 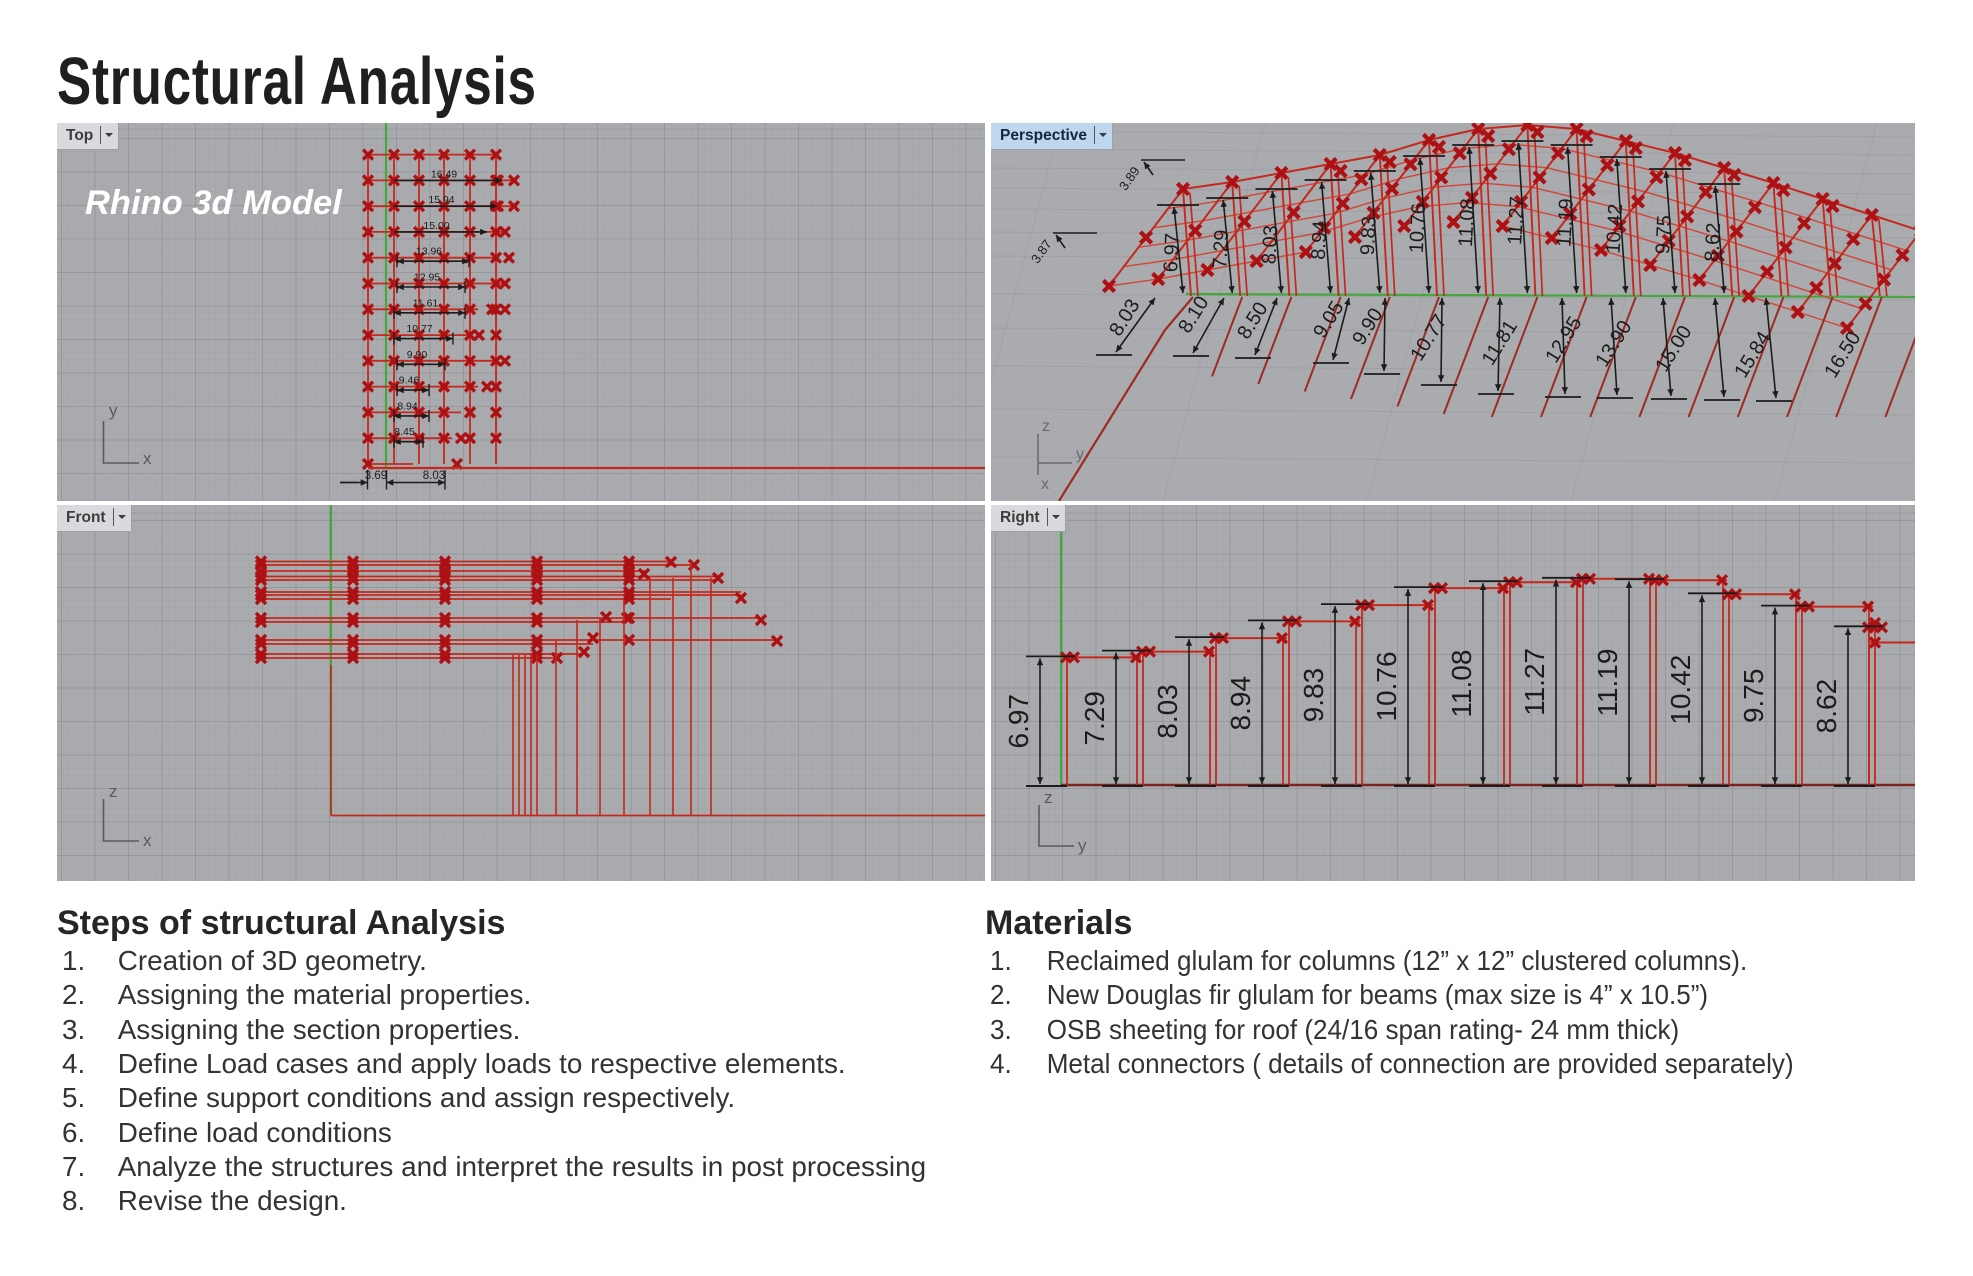 I want to click on svg-text: 16.50, so click(x=1842, y=355).